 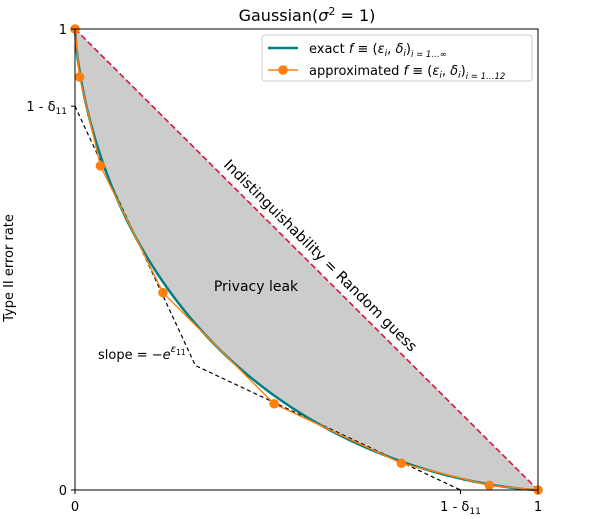 I want to click on privacy-leak-label: Privacy leak, so click(x=256, y=287).